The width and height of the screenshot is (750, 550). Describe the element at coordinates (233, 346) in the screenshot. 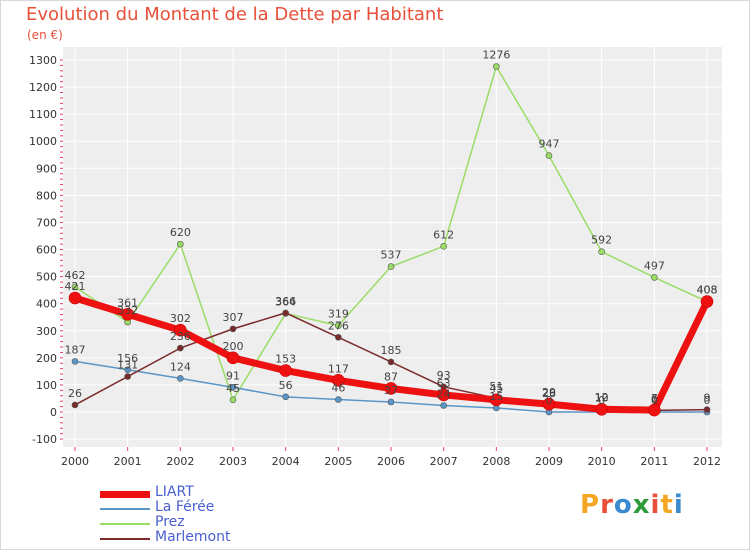

I see `data-label: 200` at that location.